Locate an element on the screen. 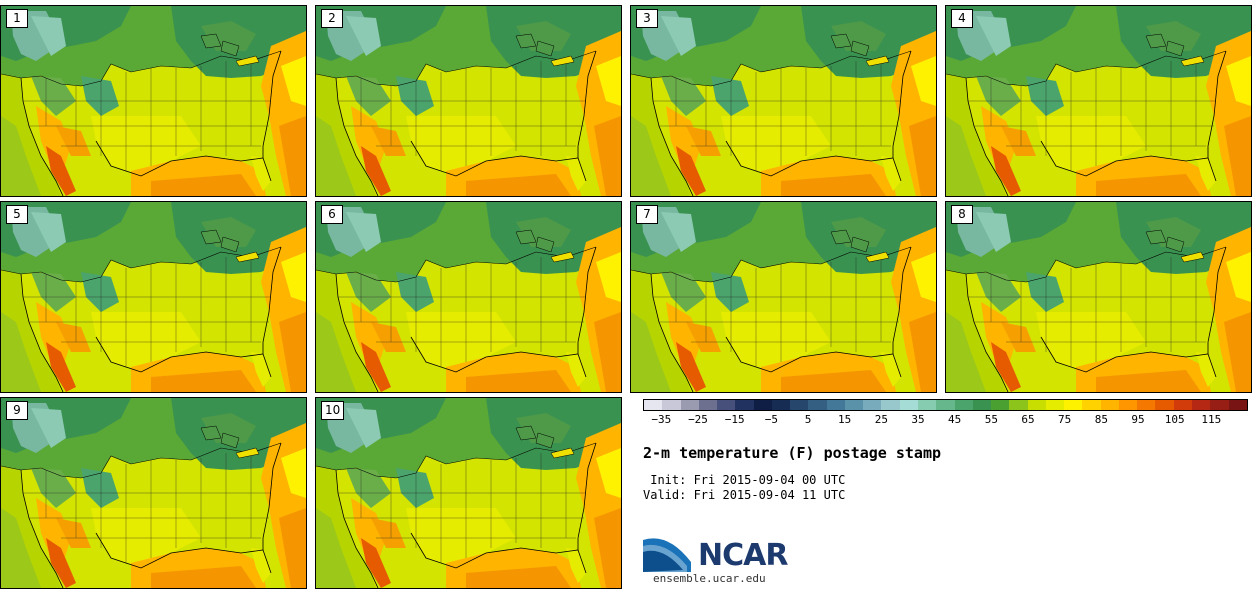 This screenshot has height=589, width=1260. colorbar-legend: −35 −25 −15 −5 5 15 25 35 45 55 65 75 85 95 105 115 is located at coordinates (945, 414).